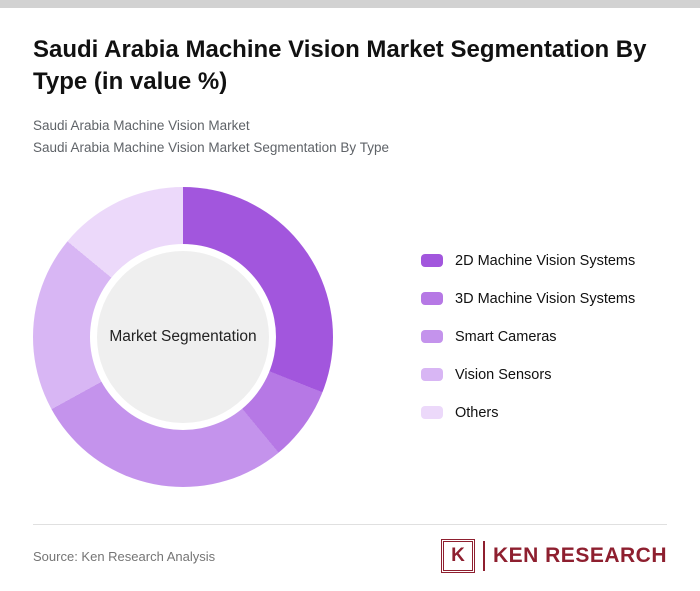  I want to click on brand-name: KEN RESEARCH, so click(579, 555).